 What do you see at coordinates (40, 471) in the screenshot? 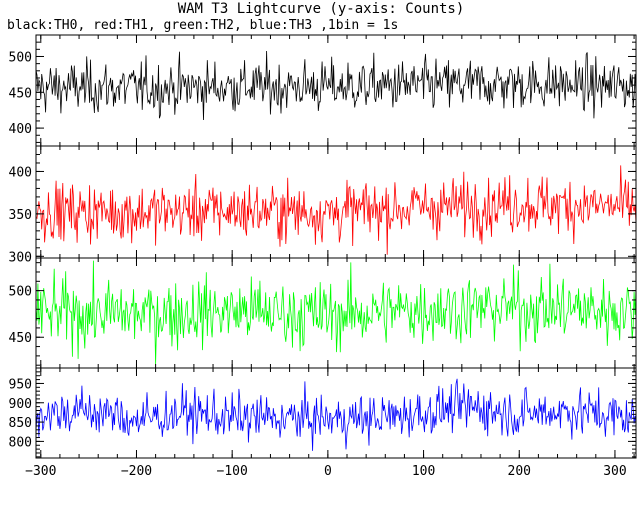
I see `x-tick-label: −300` at bounding box center [40, 471].